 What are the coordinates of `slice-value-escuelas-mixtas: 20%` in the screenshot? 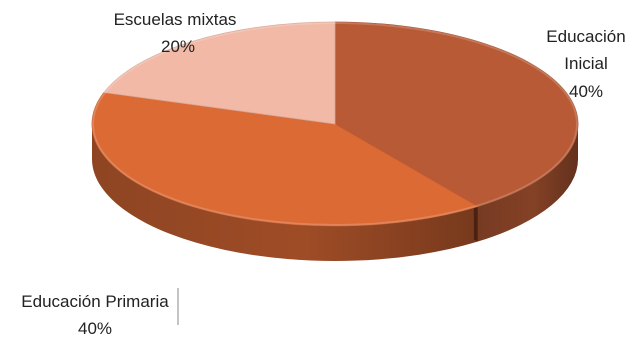 It's located at (178, 46).